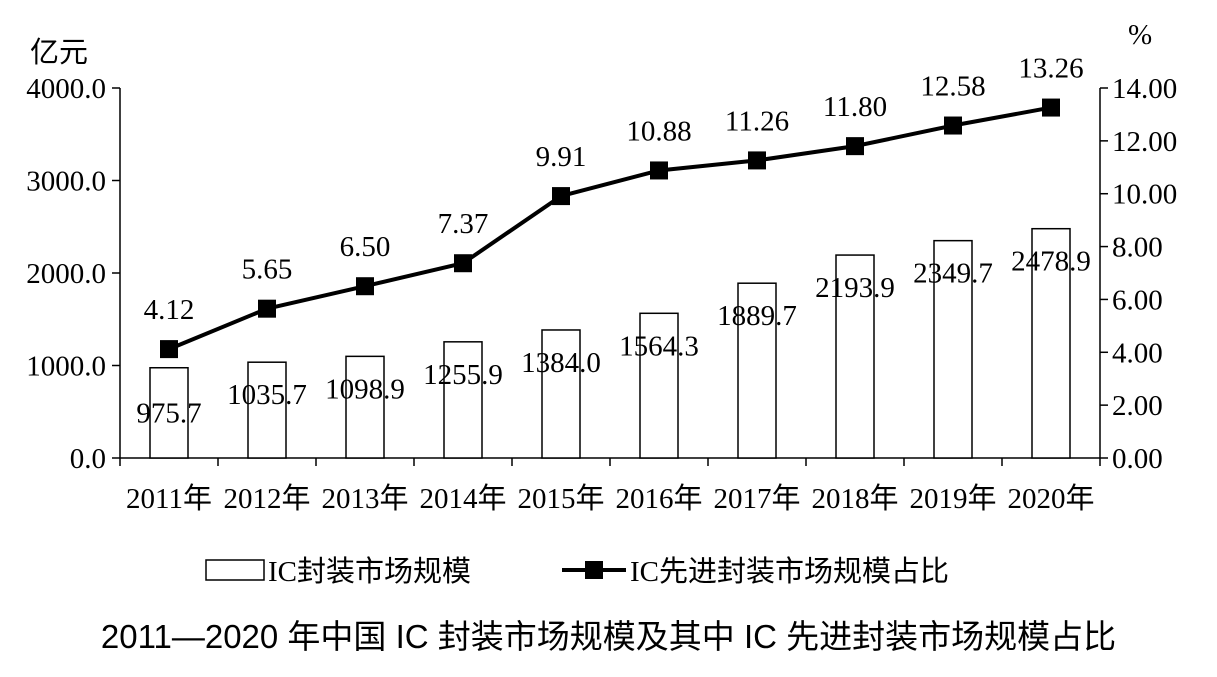 The height and width of the screenshot is (677, 1217). What do you see at coordinates (266, 498) in the screenshot?
I see `x-tick-label: 2012年` at bounding box center [266, 498].